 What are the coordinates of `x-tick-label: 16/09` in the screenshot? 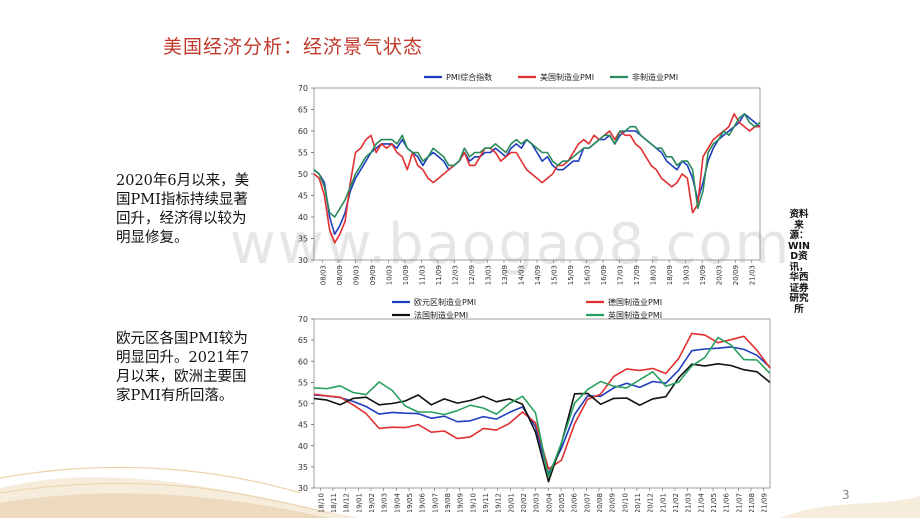 It's located at (604, 275).